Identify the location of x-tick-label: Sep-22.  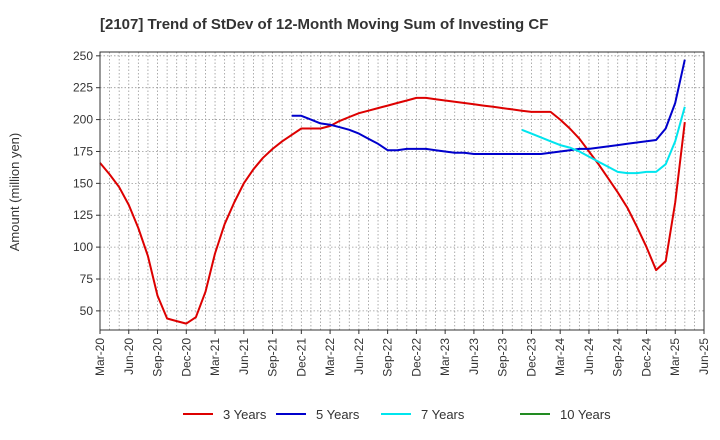
(388, 357).